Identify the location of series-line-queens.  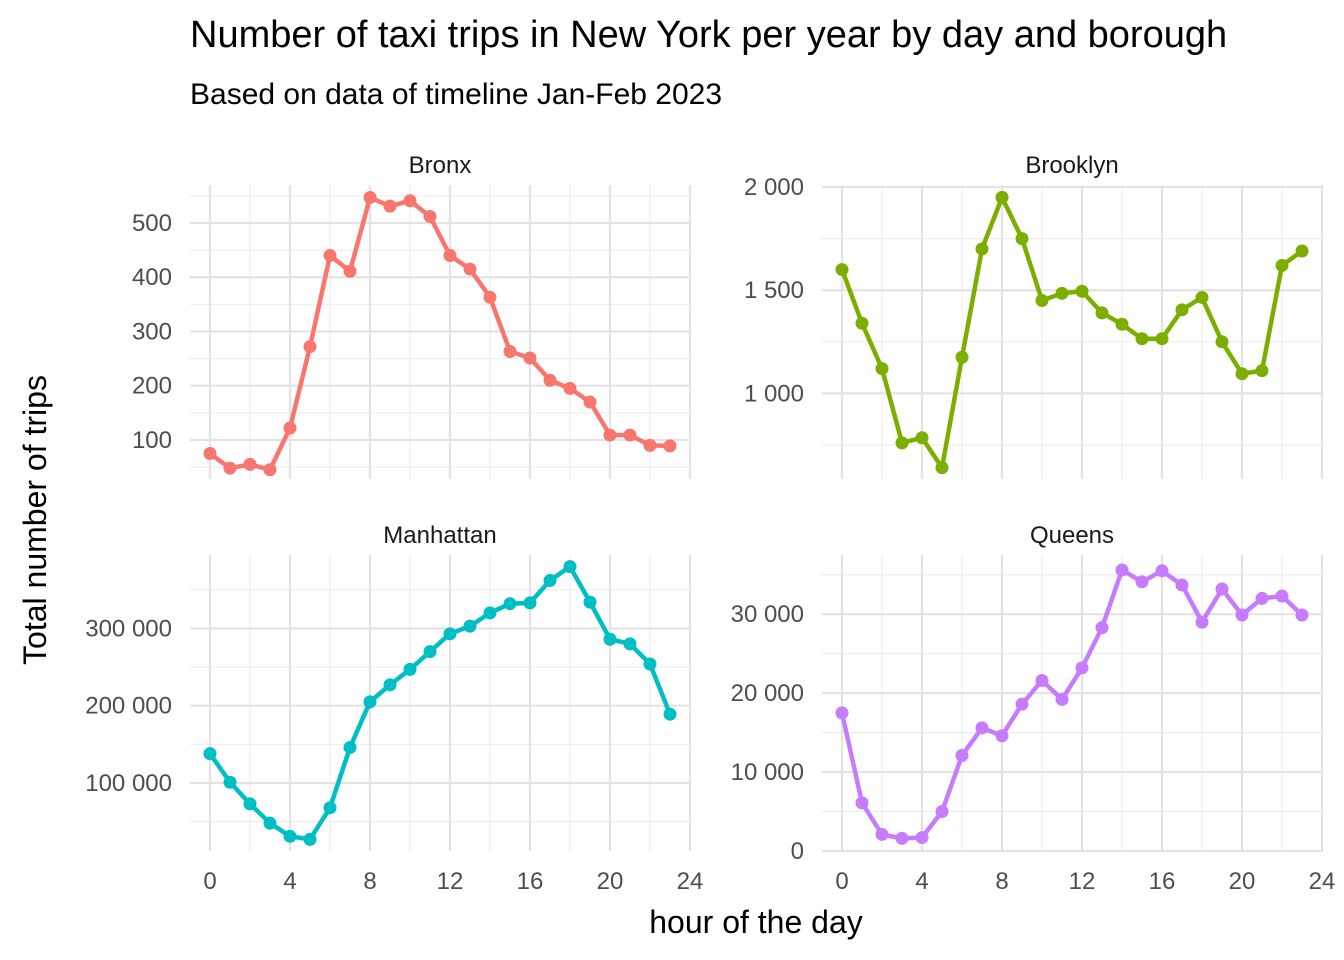
(1072, 704).